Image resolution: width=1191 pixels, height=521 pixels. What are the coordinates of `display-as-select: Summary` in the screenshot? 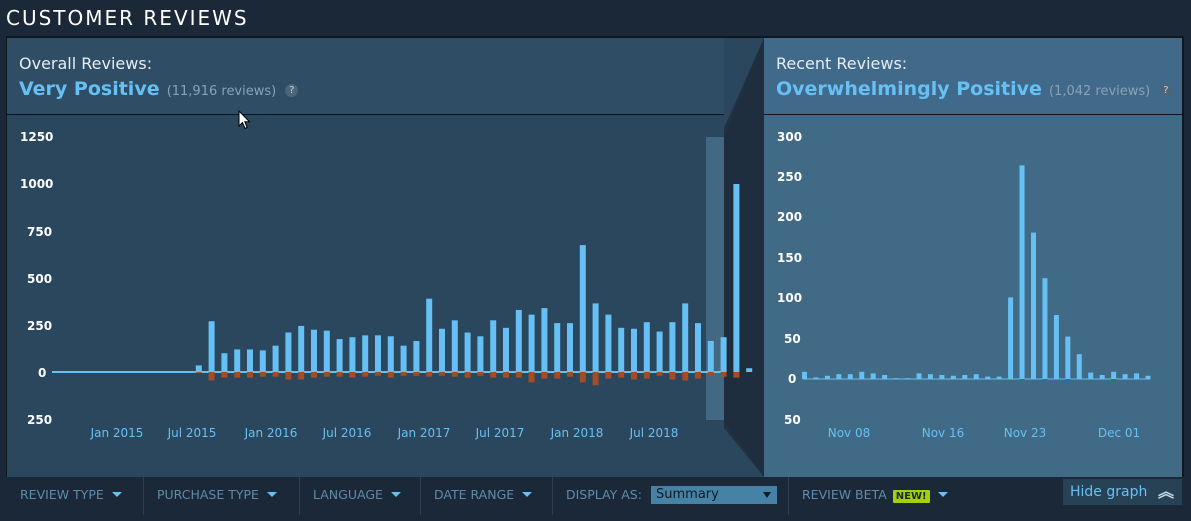 It's located at (714, 495).